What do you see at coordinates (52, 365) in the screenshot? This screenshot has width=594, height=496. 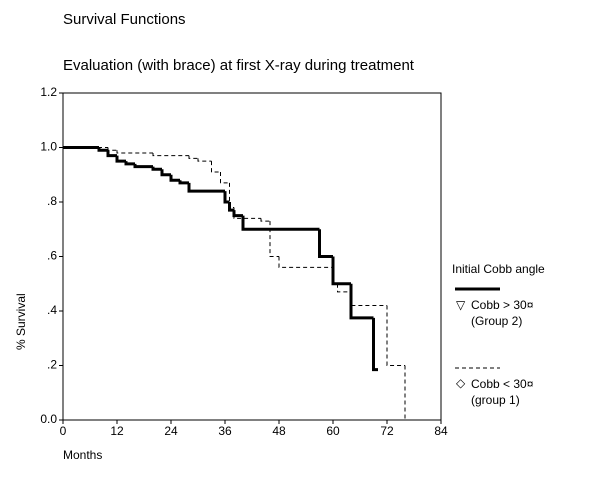 I see `y-tick-label: .2` at bounding box center [52, 365].